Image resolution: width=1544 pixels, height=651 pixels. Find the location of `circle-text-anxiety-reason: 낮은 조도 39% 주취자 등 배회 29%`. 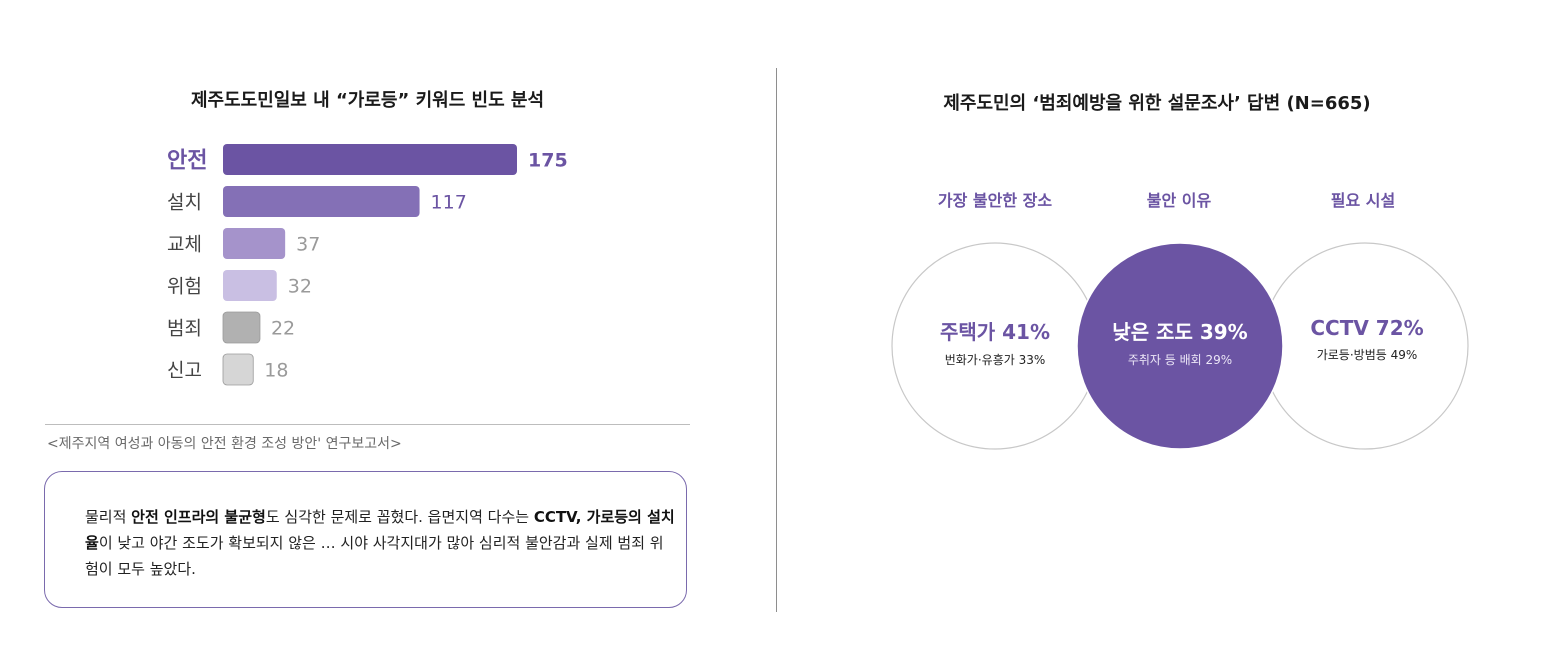

circle-text-anxiety-reason: 낮은 조도 39% 주취자 등 배회 29% is located at coordinates (1180, 342).